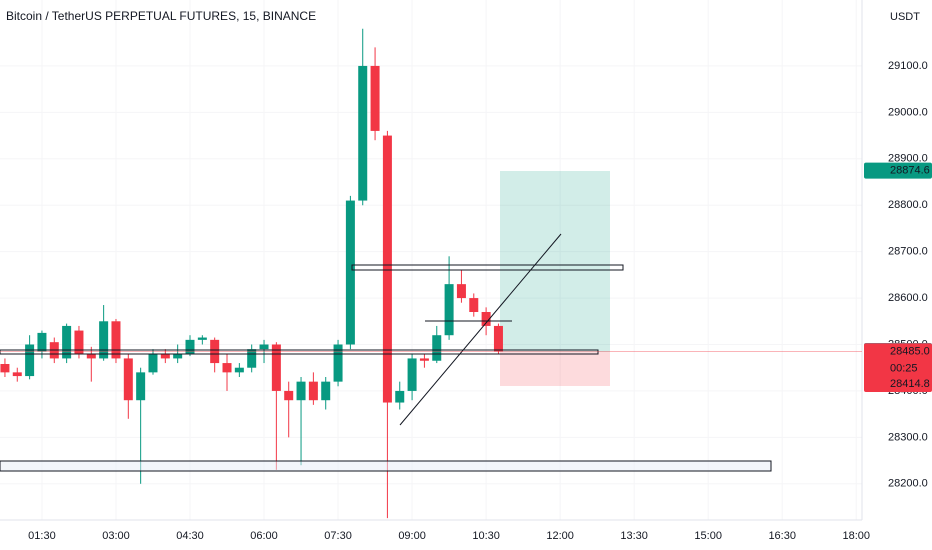  I want to click on x-tick-label: 10:30, so click(486, 536).